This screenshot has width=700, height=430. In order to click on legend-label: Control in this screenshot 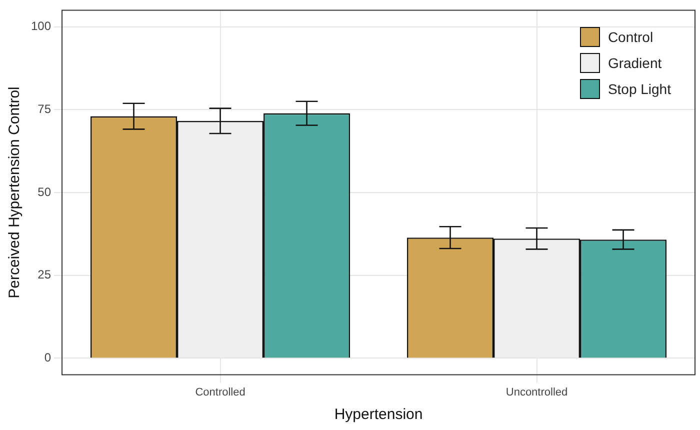, I will do `click(631, 37)`.